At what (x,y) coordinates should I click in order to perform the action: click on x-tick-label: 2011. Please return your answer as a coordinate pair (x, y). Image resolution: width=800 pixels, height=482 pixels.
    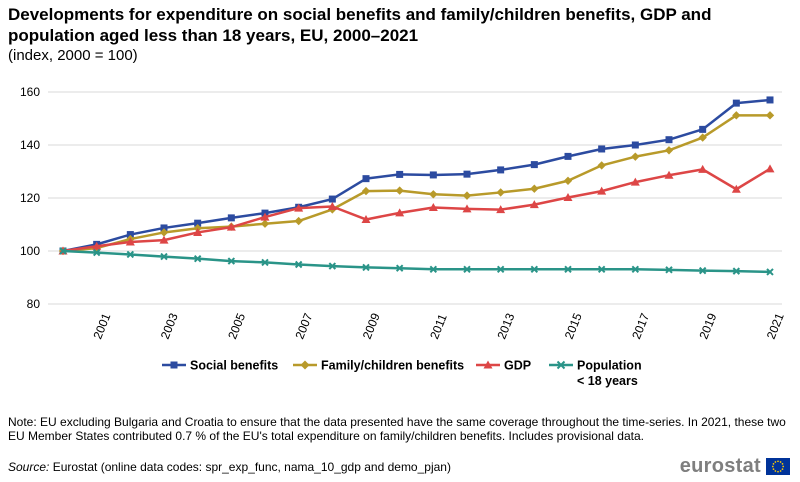
    Looking at the image, I should click on (438, 326).